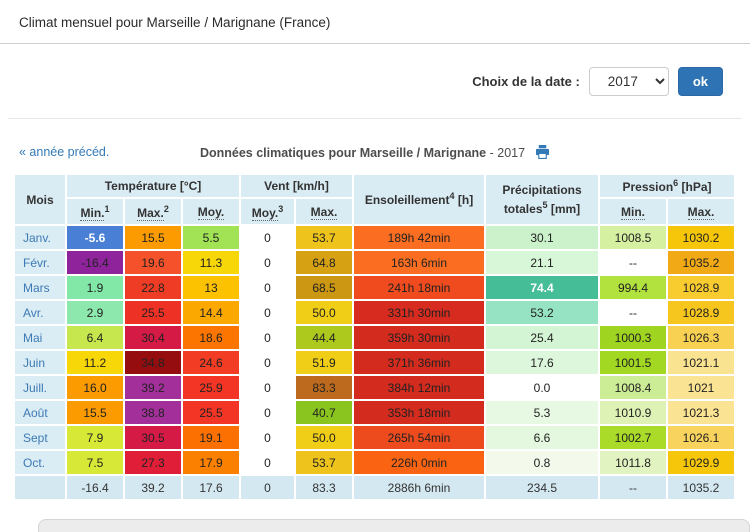  What do you see at coordinates (95, 262) in the screenshot?
I see `value-cell: -16.4` at bounding box center [95, 262].